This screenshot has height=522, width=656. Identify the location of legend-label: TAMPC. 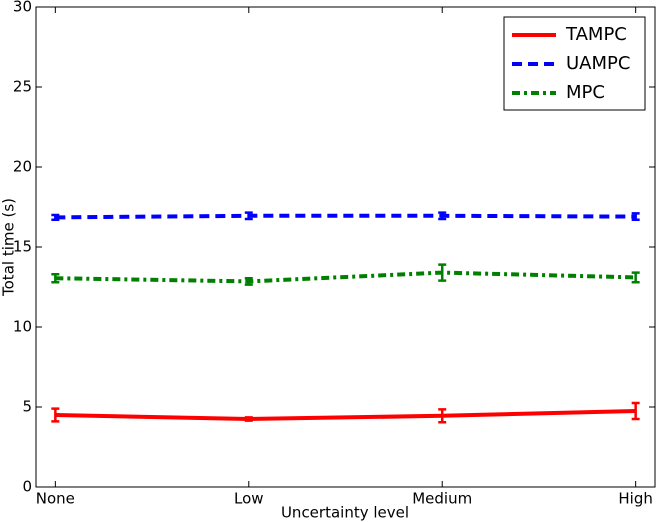
(596, 34).